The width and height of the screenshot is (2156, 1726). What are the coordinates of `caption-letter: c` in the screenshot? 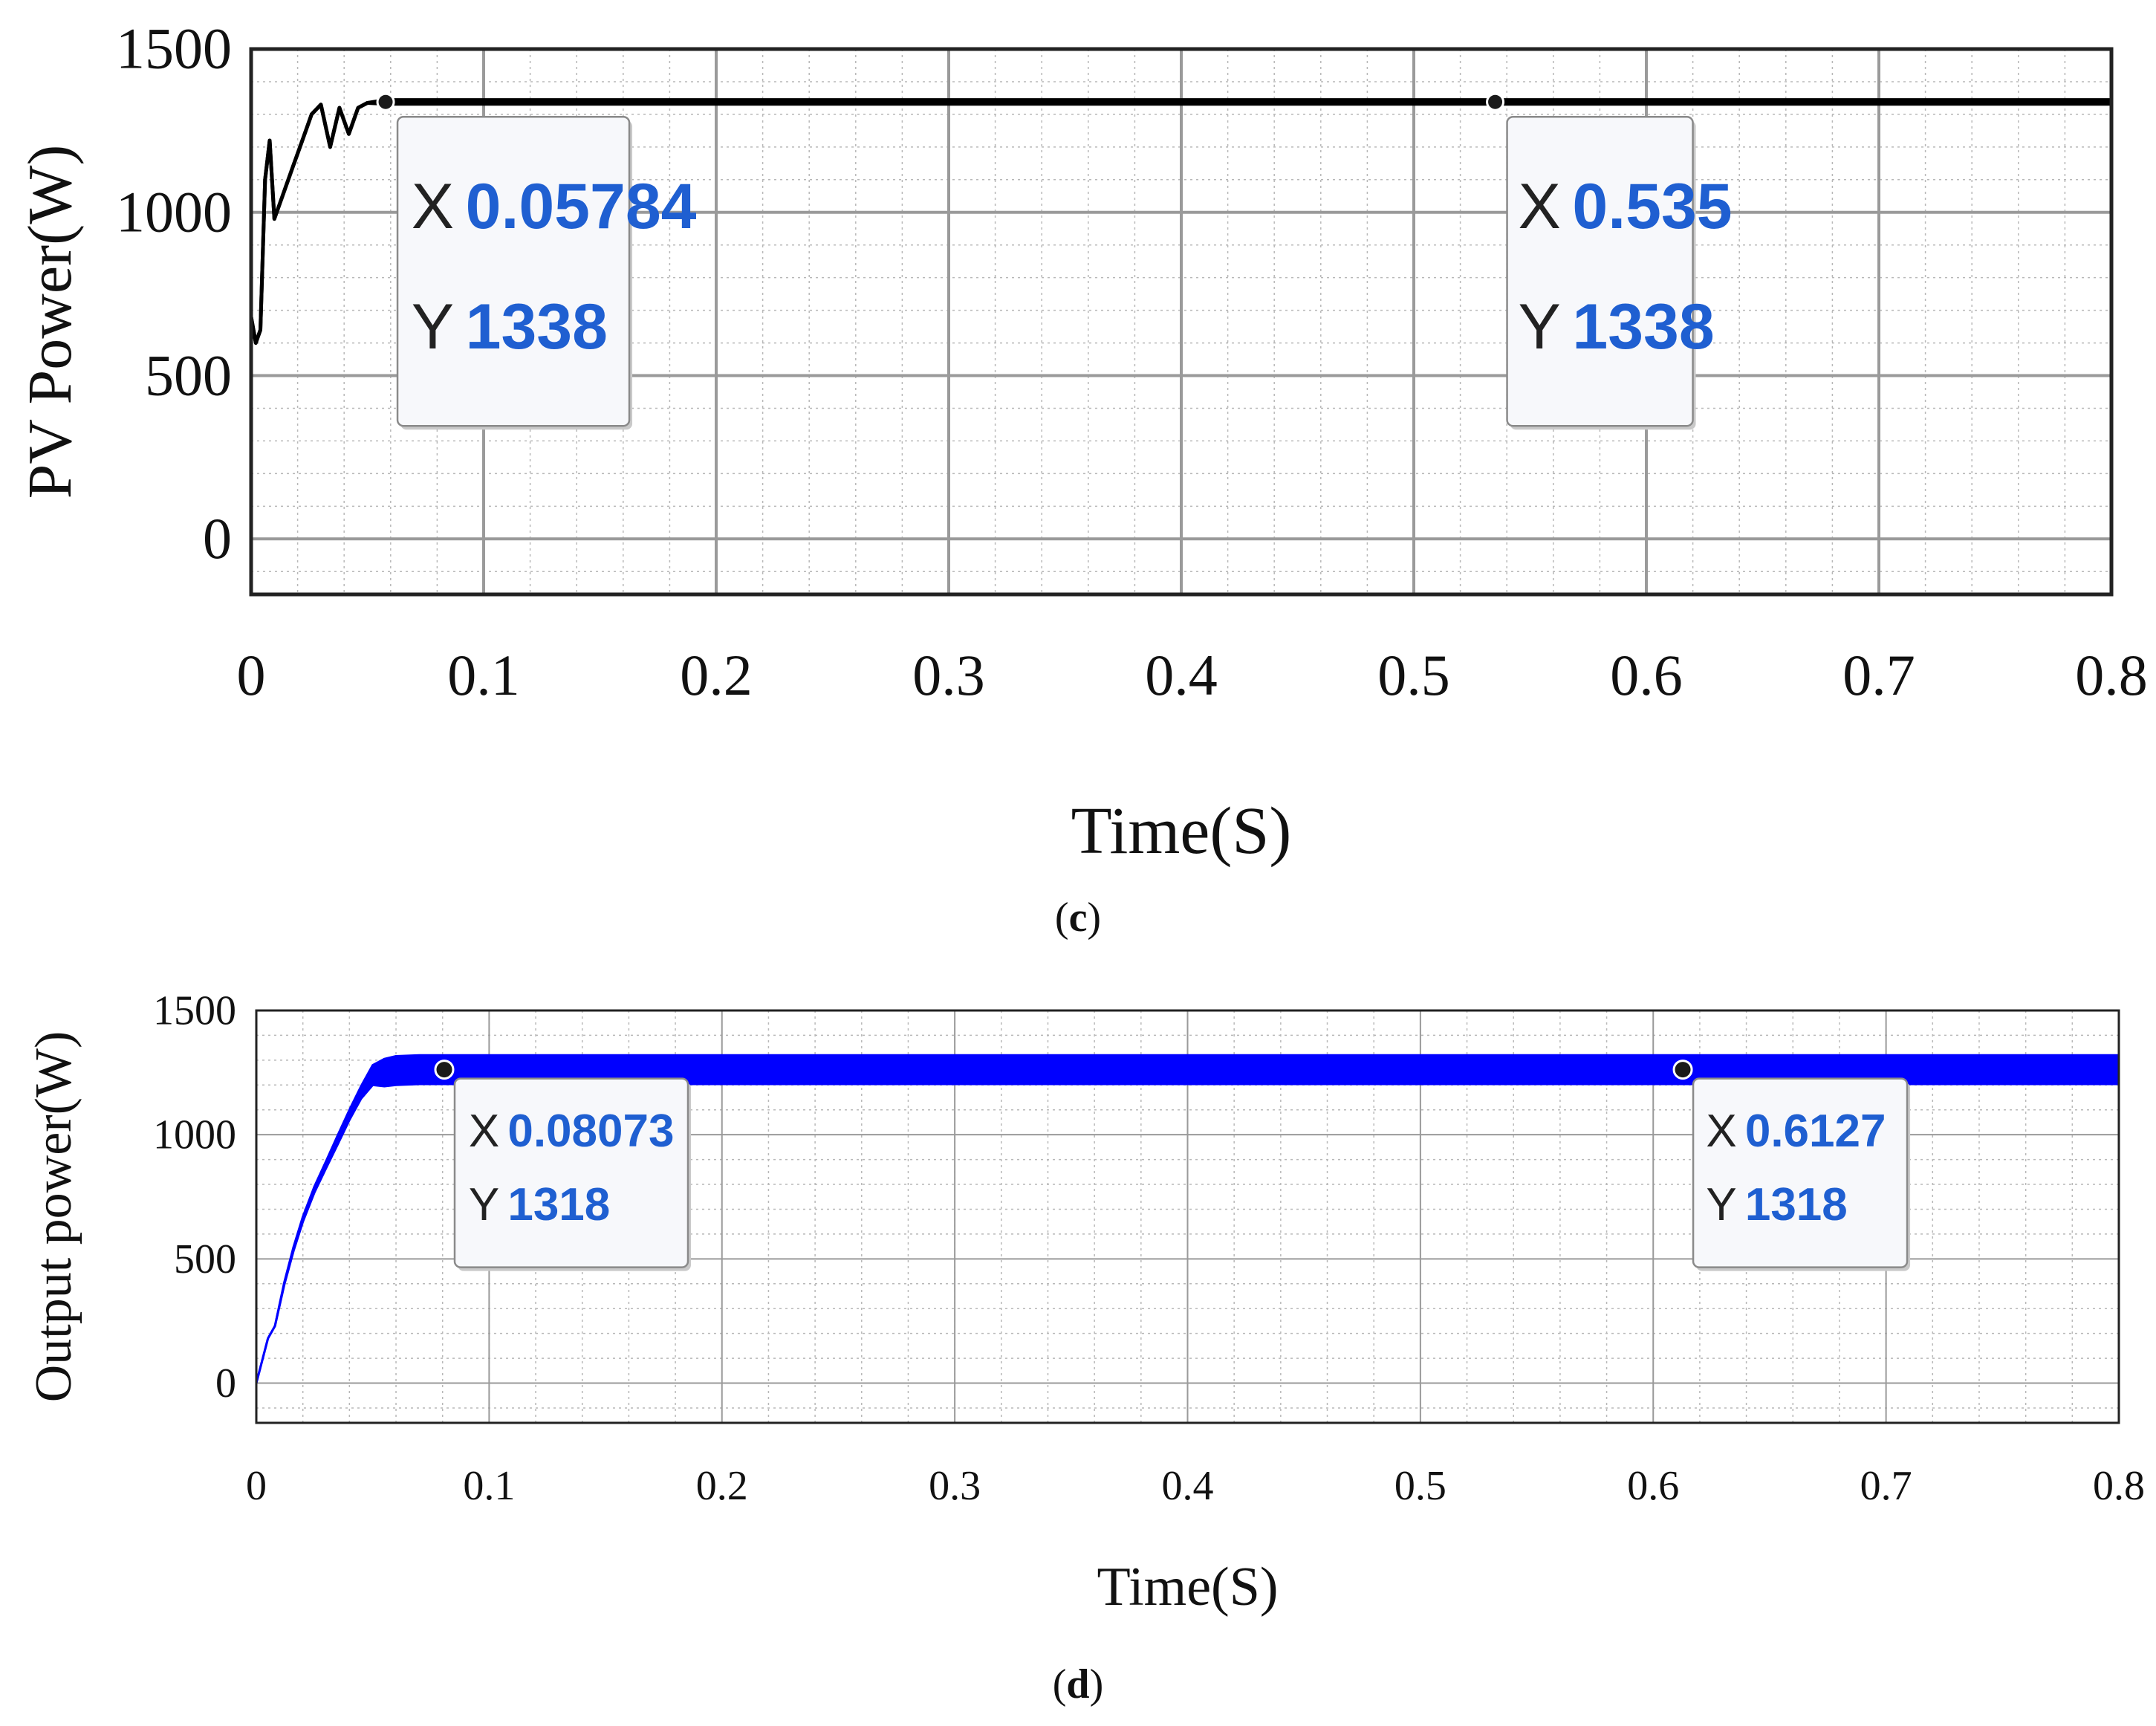 It's located at (1078, 918).